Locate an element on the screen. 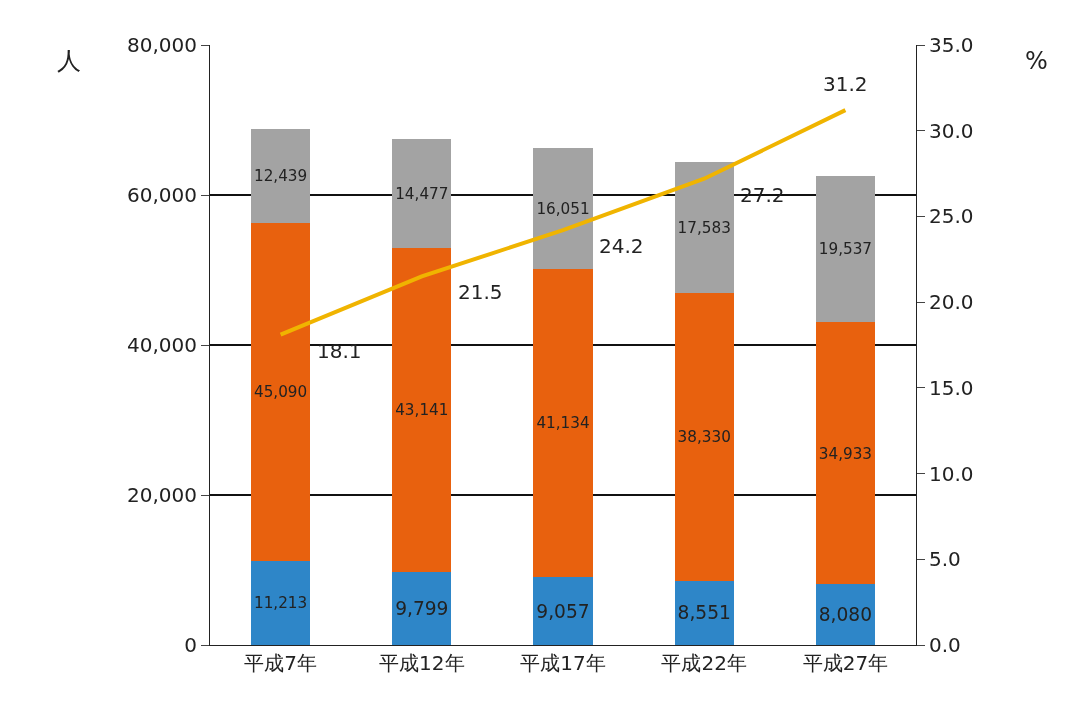 This screenshot has width=1081, height=720. data-label: 8,080 is located at coordinates (845, 615).